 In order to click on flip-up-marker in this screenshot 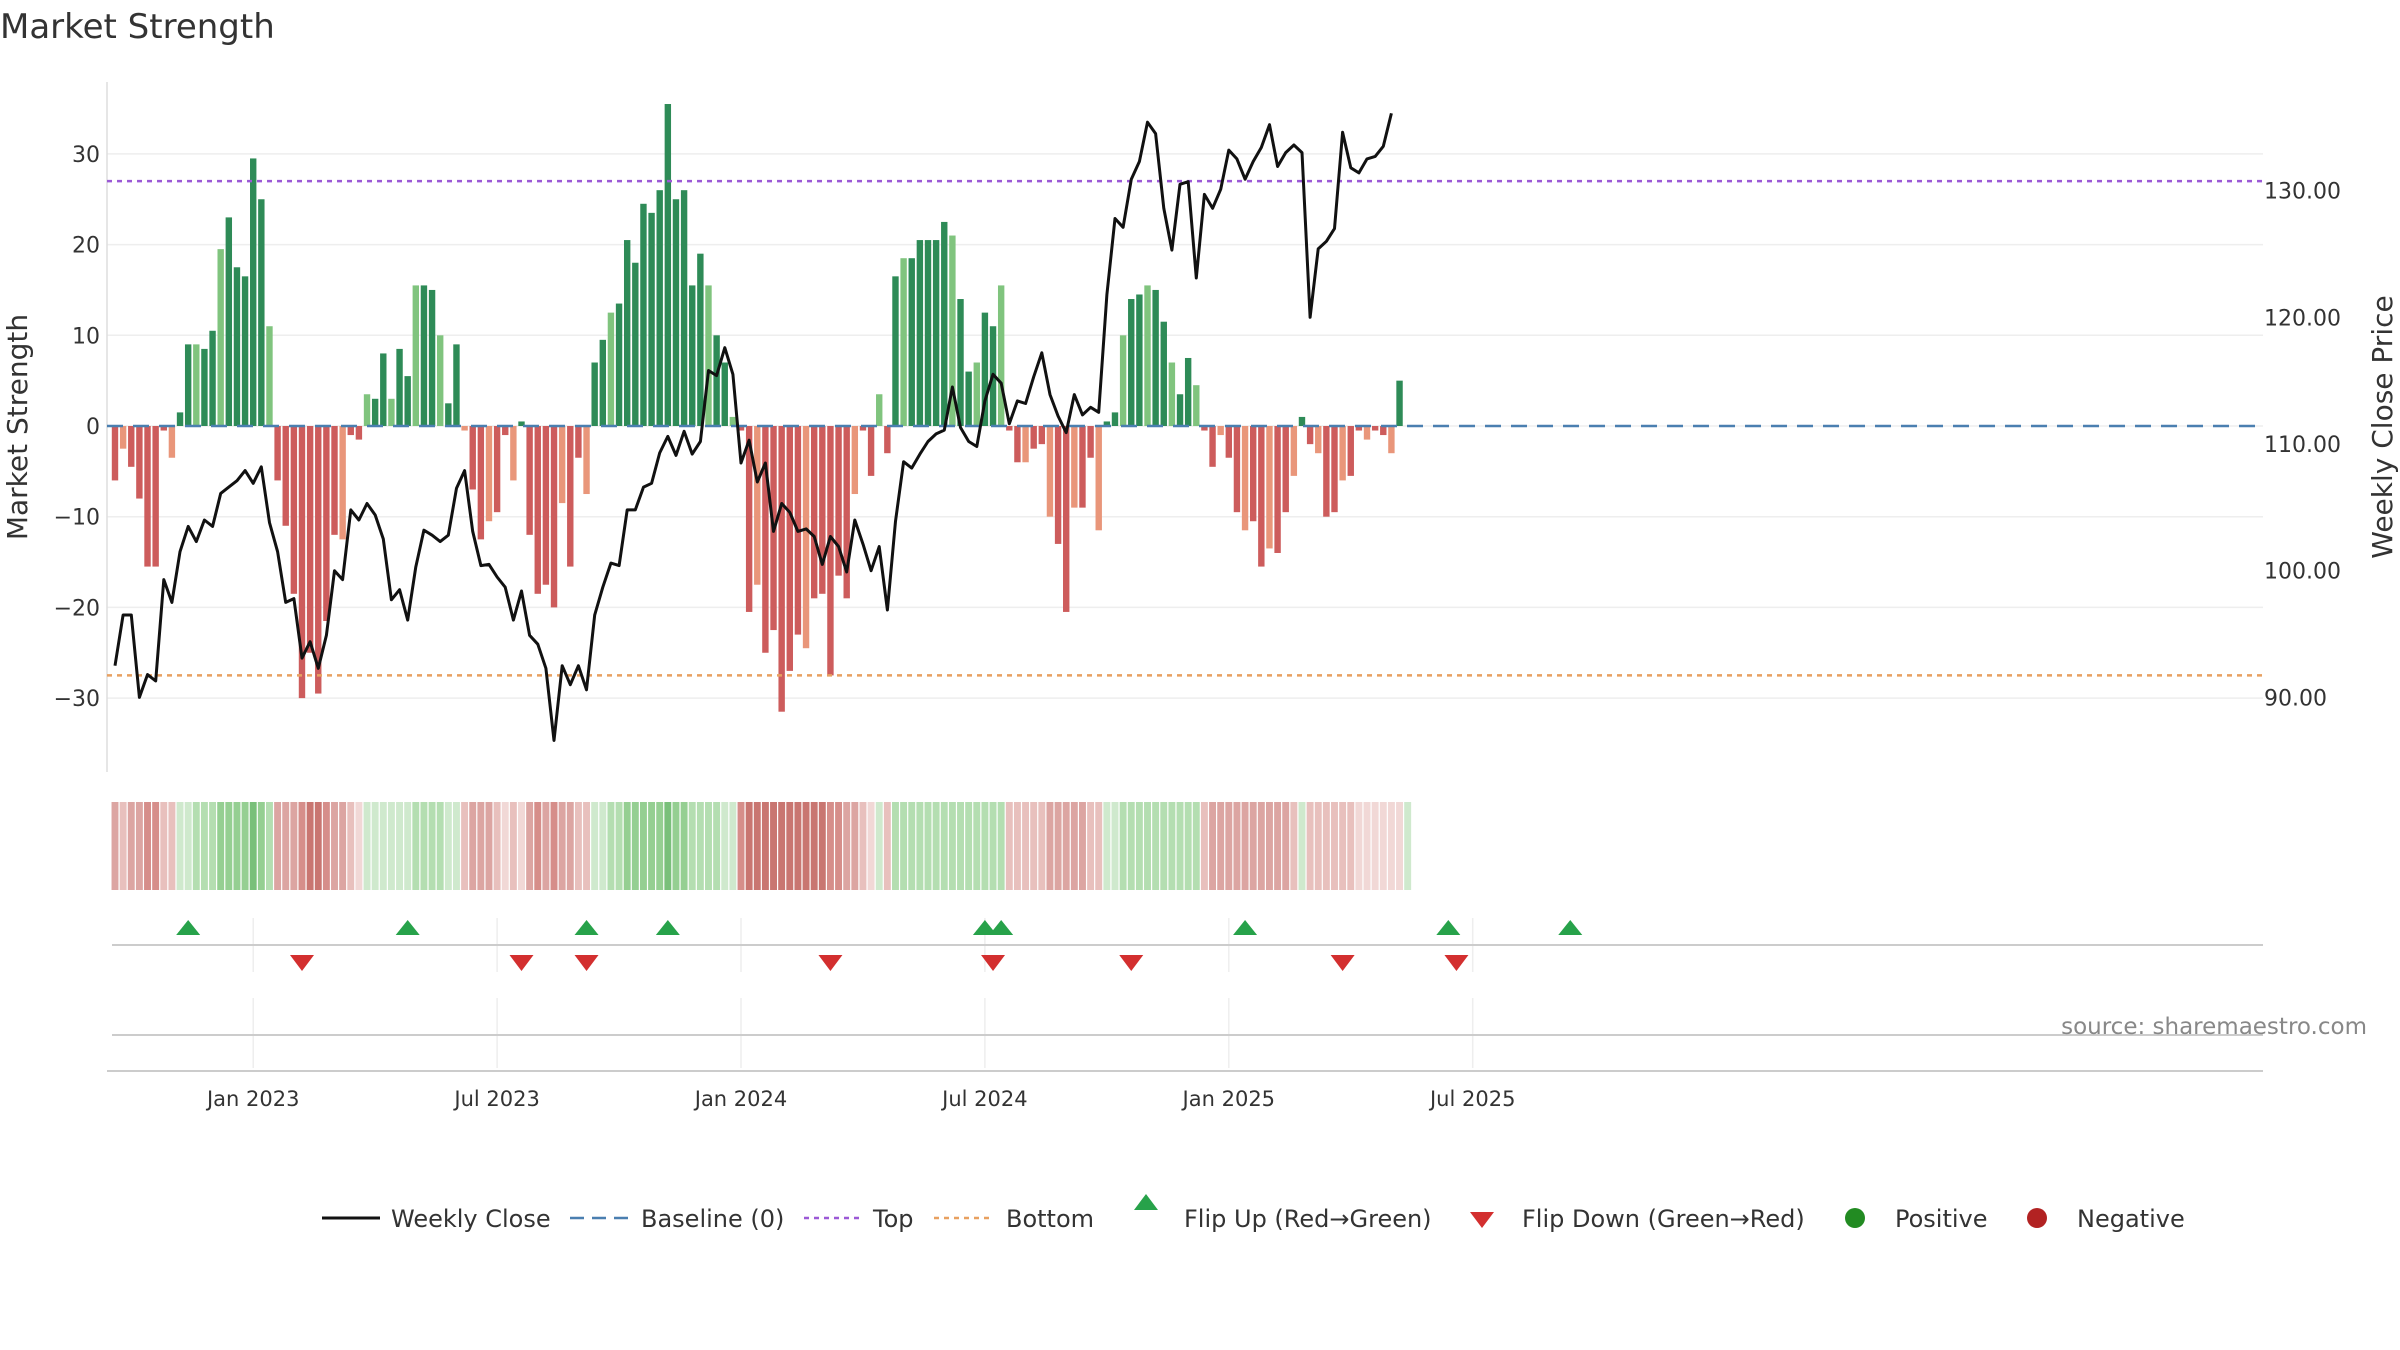, I will do `click(1570, 927)`.